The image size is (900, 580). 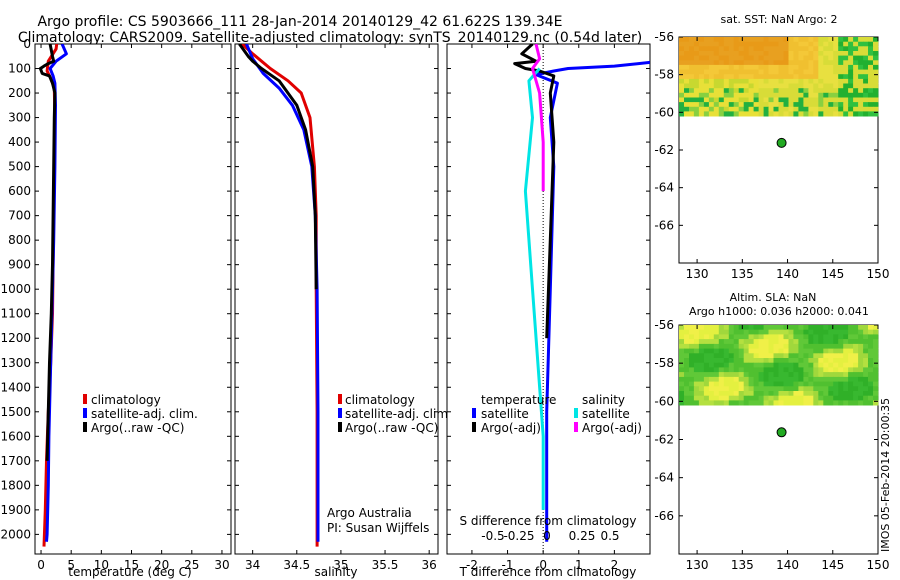 What do you see at coordinates (340, 565) in the screenshot?
I see `x-tick-label: 35` at bounding box center [340, 565].